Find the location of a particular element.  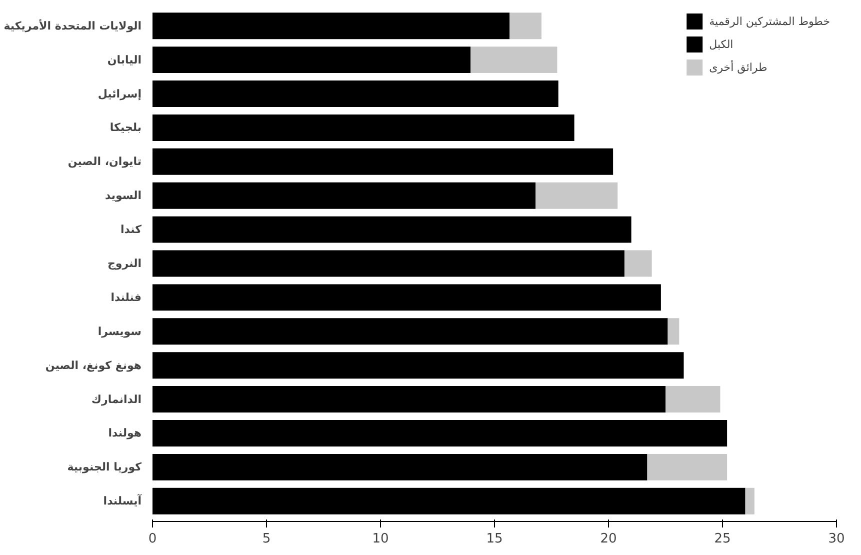

y-tick-label: هونغ كونغ، الصين is located at coordinates (93, 365).